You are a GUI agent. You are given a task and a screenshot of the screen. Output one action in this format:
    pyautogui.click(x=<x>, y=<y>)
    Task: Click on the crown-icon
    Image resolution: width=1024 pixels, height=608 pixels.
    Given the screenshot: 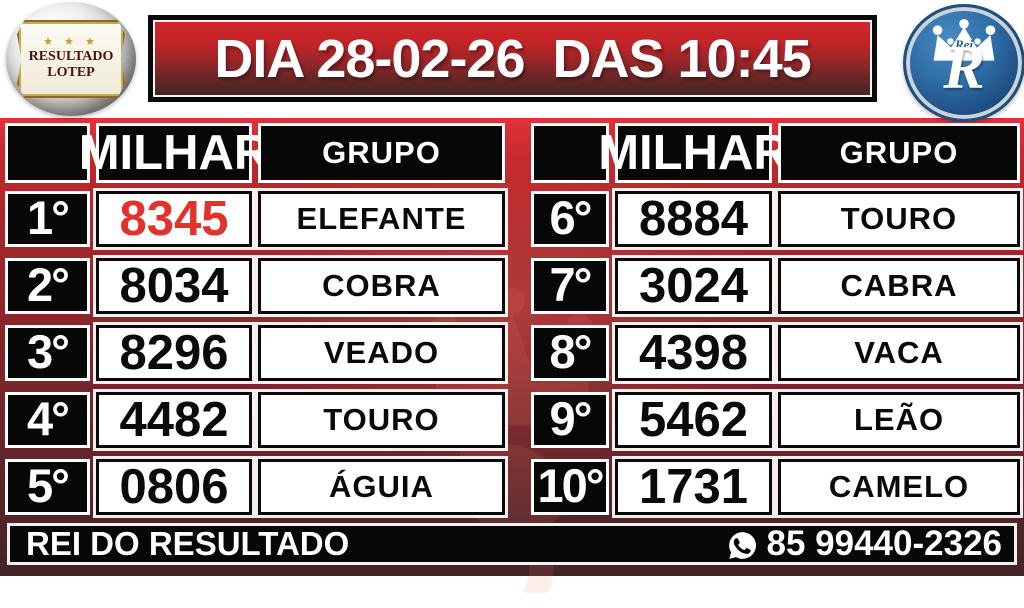 What is the action you would take?
    pyautogui.click(x=964, y=40)
    